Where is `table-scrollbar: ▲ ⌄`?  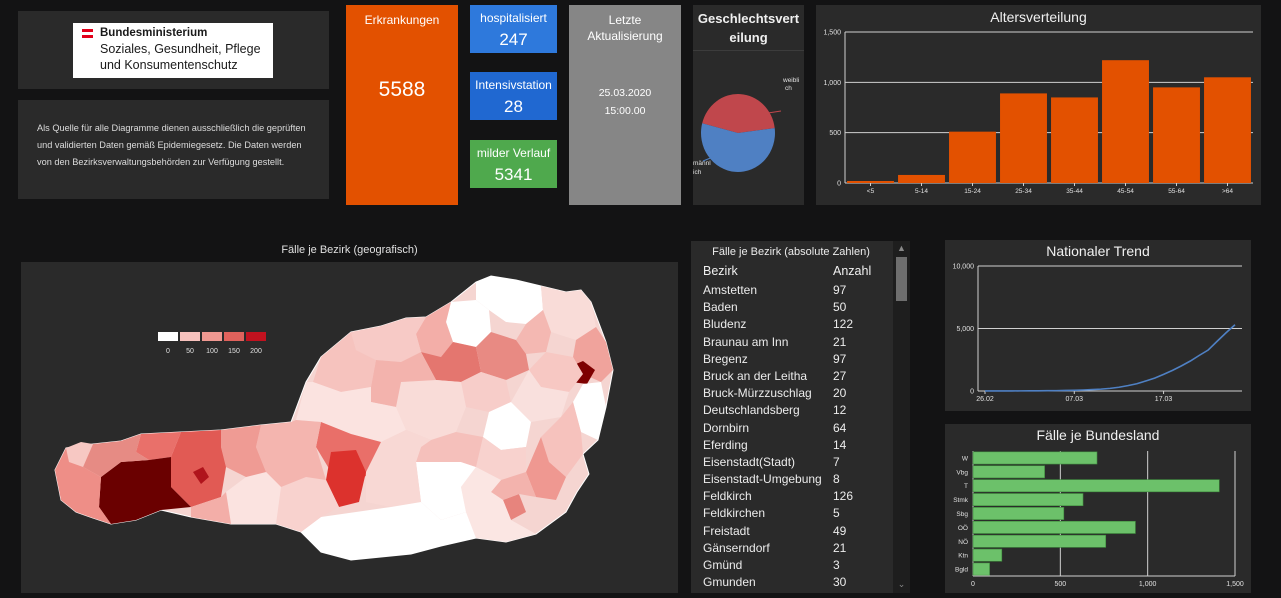
table-scrollbar: ▲ ⌄ is located at coordinates (901, 417).